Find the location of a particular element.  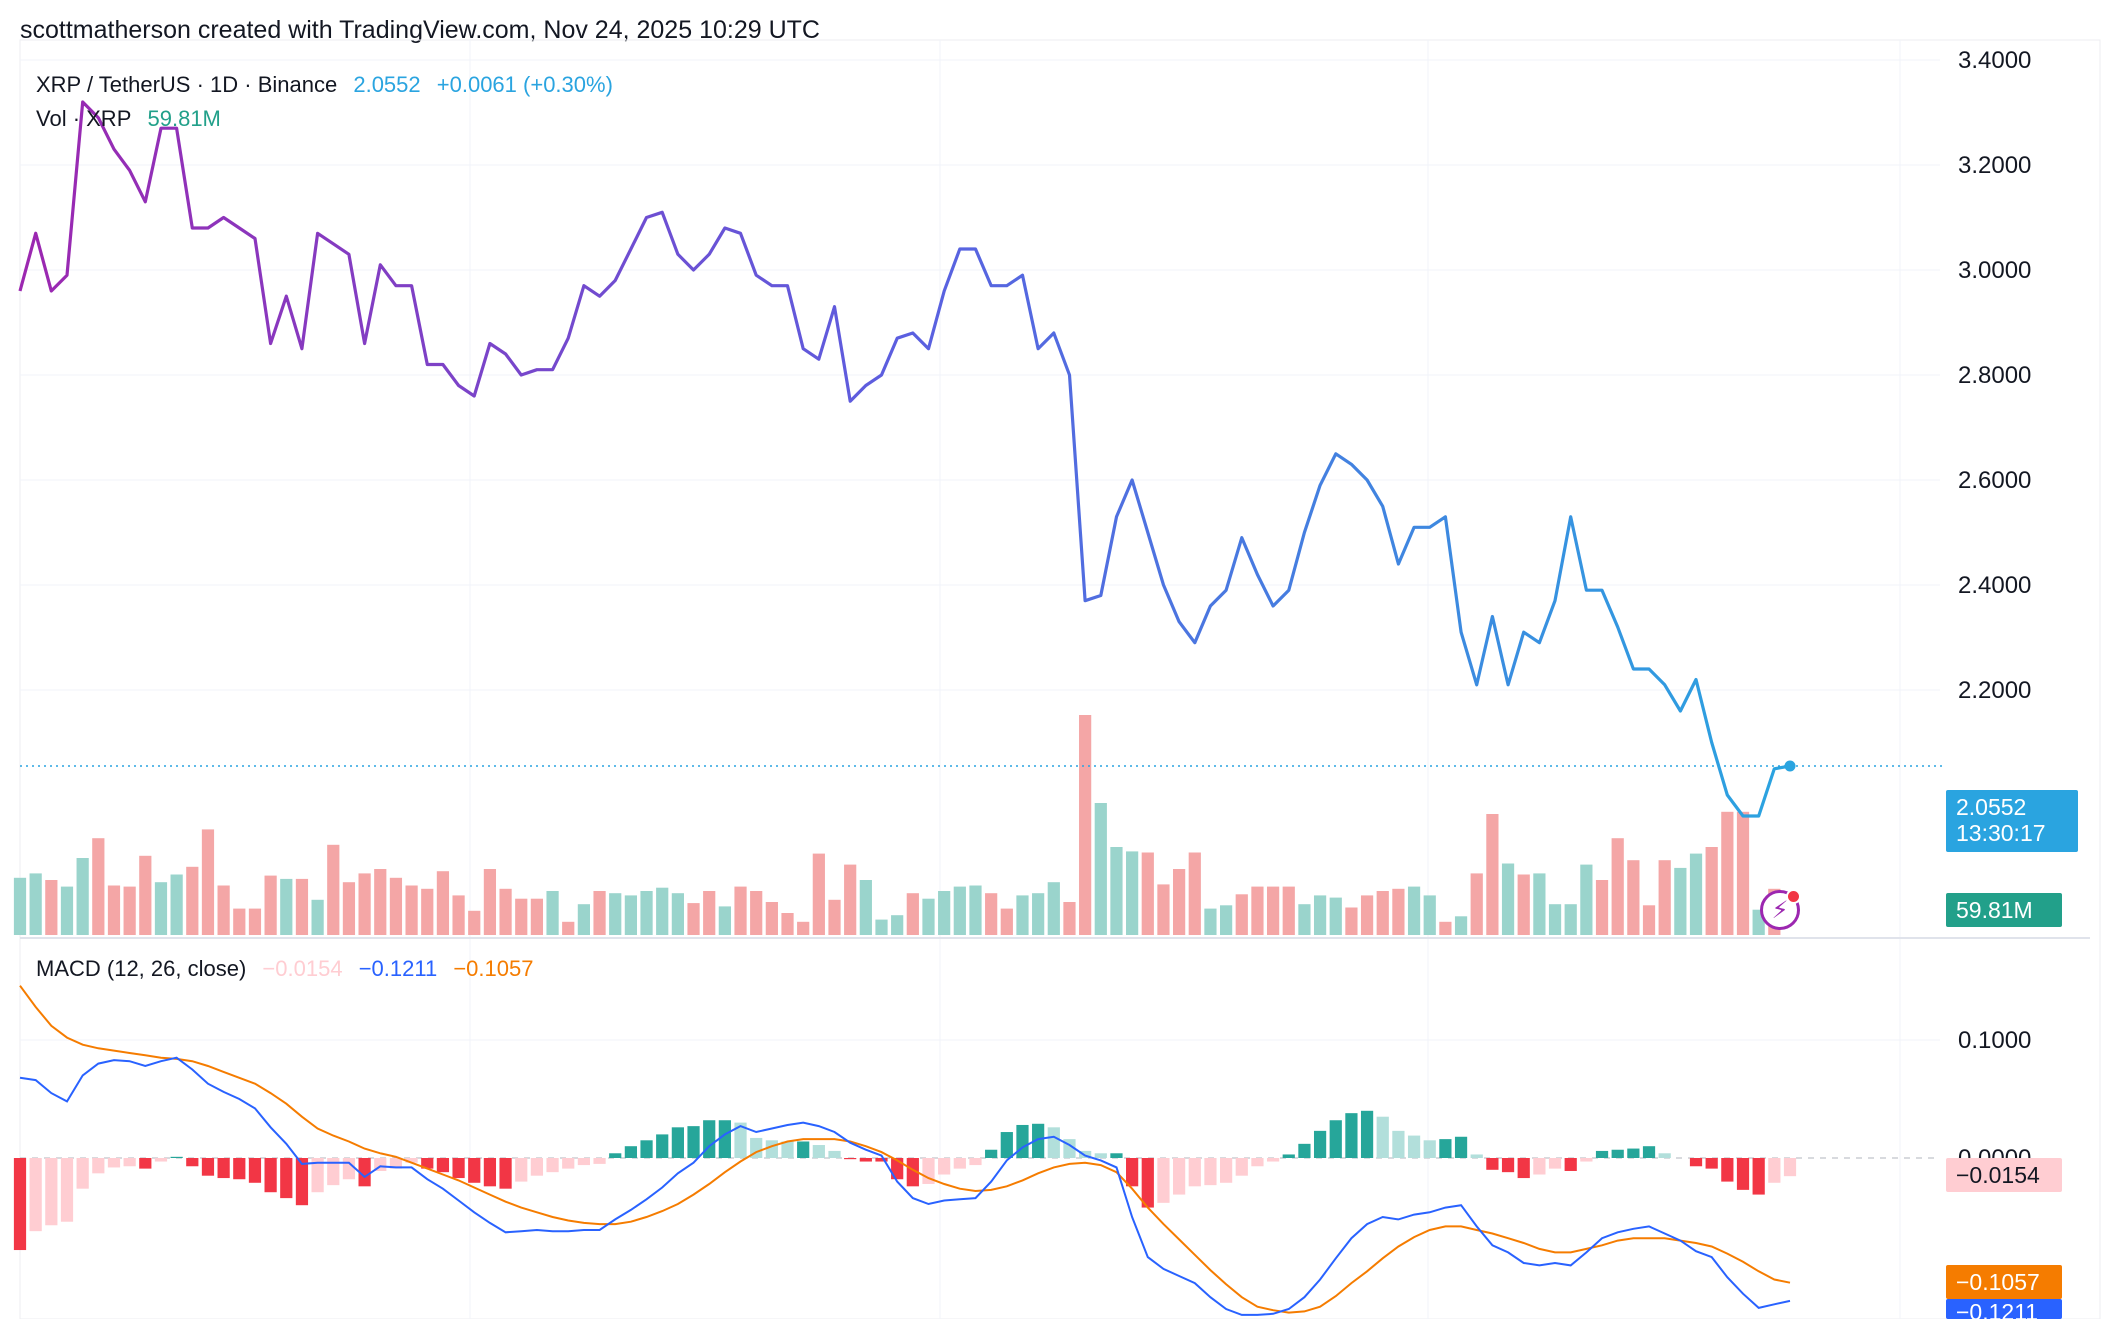

lightning-alert-icon: ⚡ is located at coordinates (1780, 909).